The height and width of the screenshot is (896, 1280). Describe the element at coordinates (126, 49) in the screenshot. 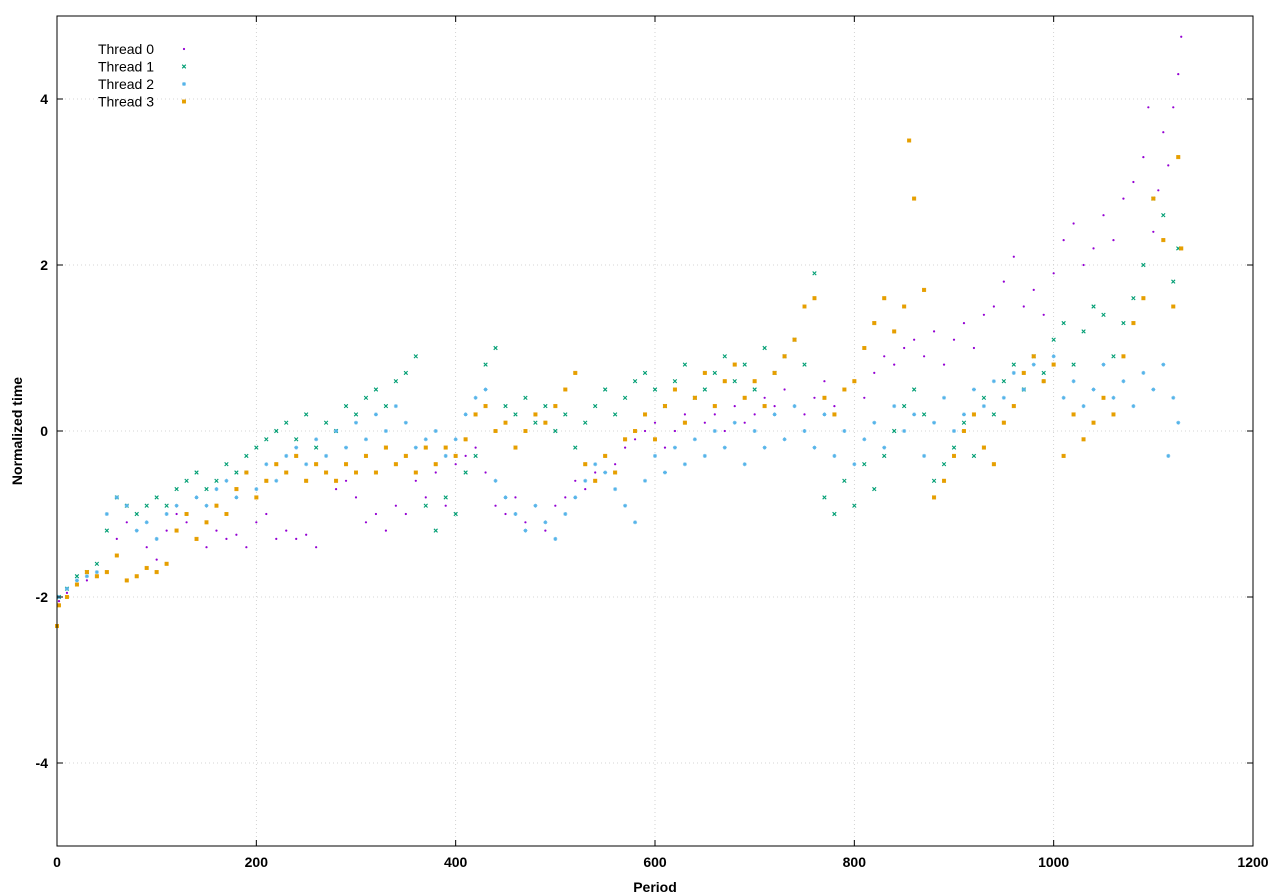

I see `legend-label: Thread 0` at that location.